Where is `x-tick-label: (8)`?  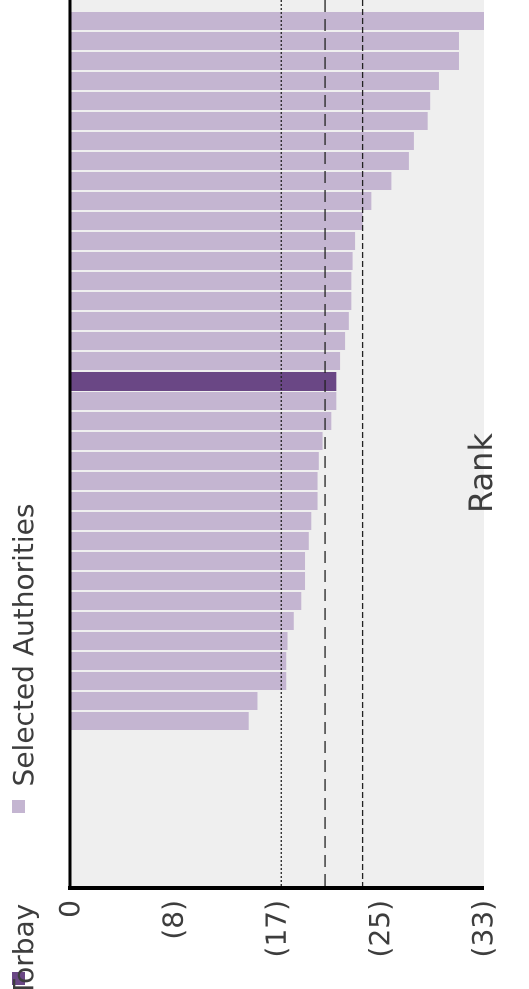 x-tick-label: (8) is located at coordinates (172, 920).